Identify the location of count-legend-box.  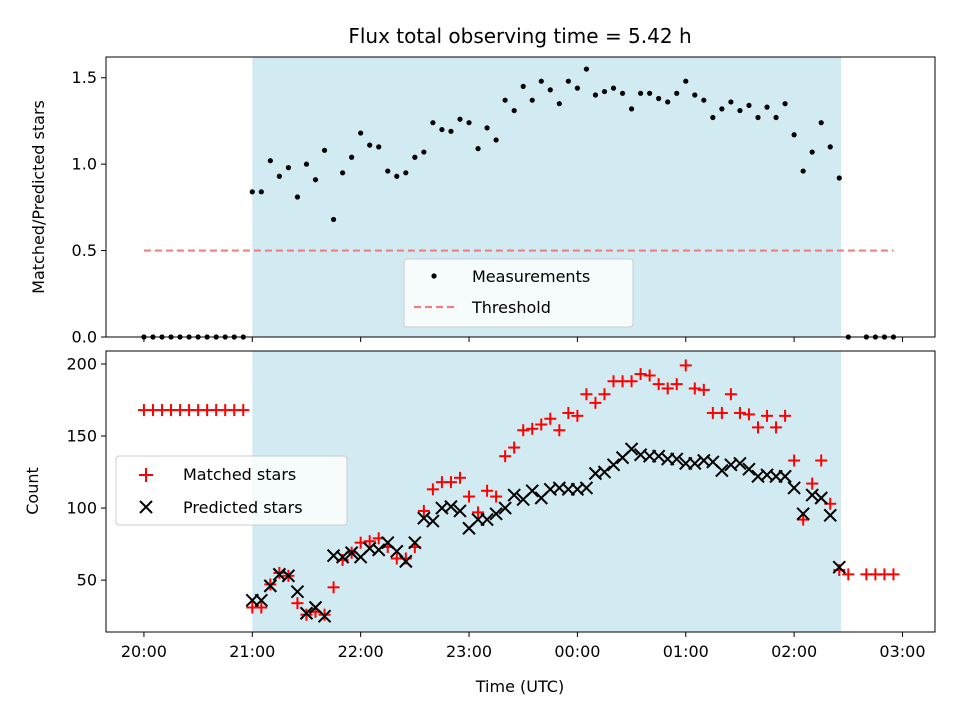
(231, 490).